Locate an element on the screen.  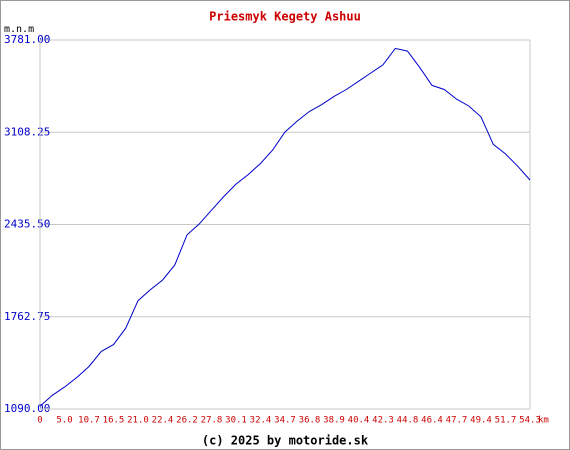
x-tick-label: 38.9 is located at coordinates (334, 421).